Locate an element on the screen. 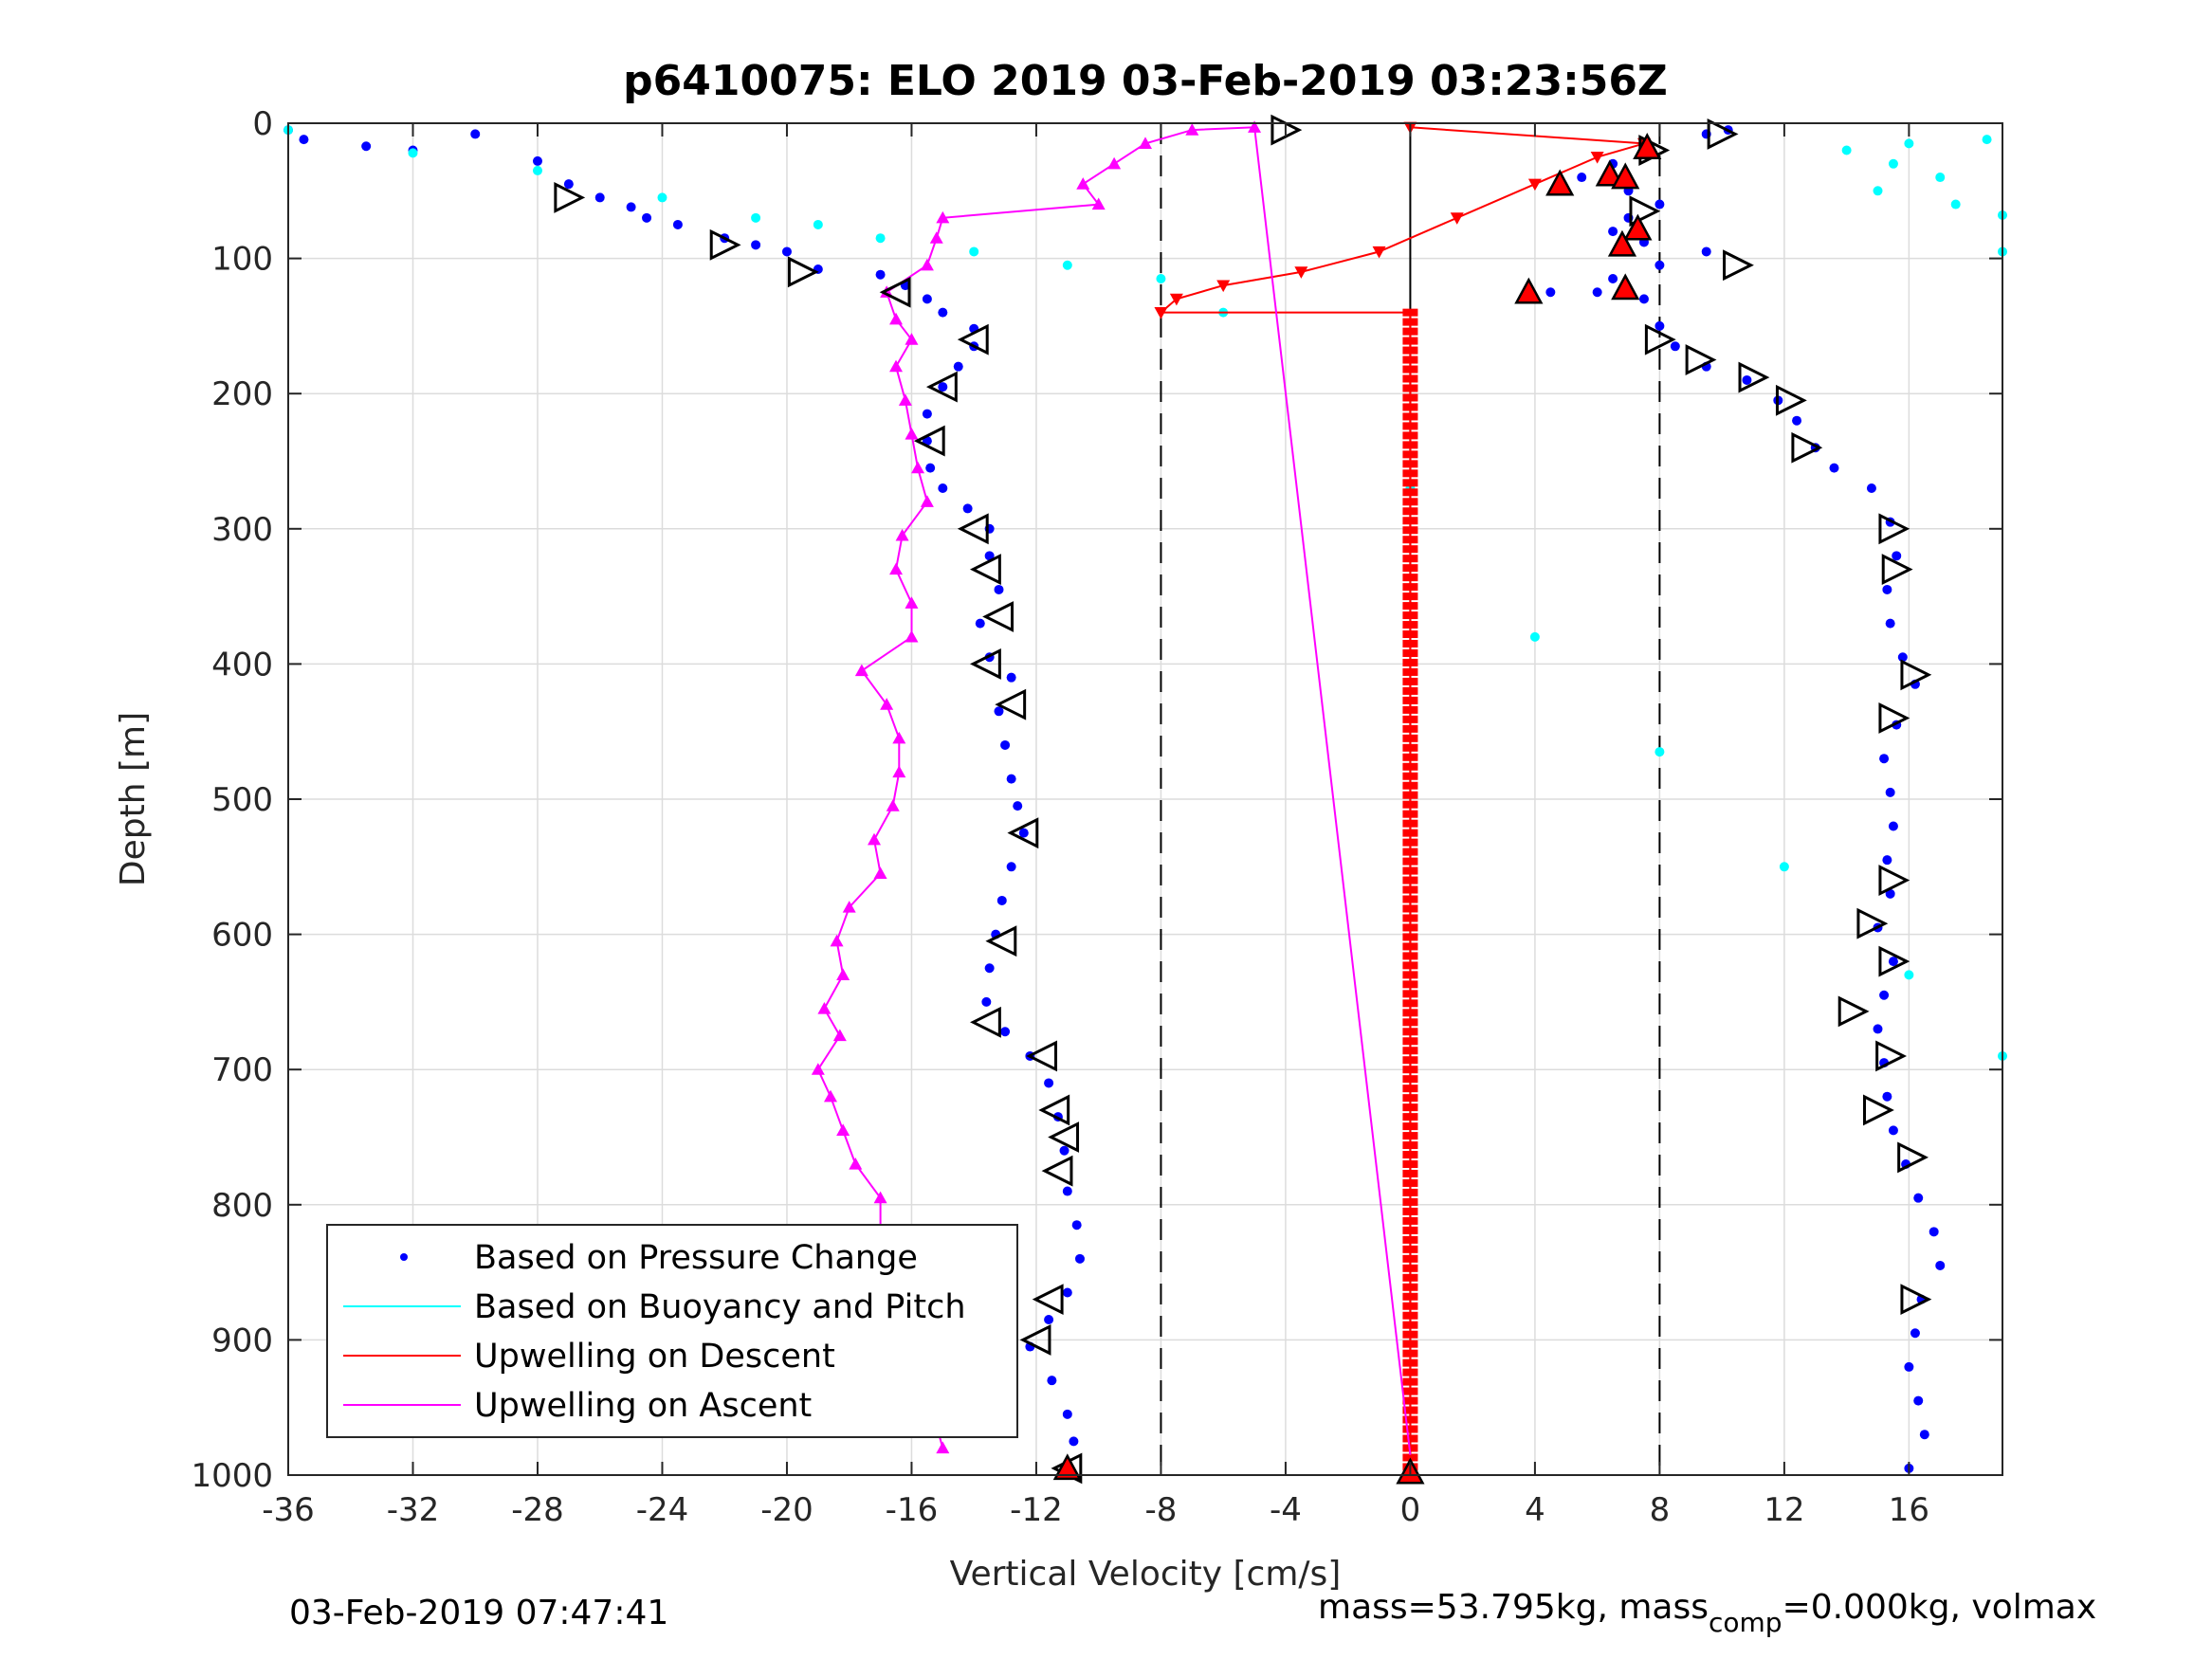  y-tick-label: 100 is located at coordinates (242, 260).